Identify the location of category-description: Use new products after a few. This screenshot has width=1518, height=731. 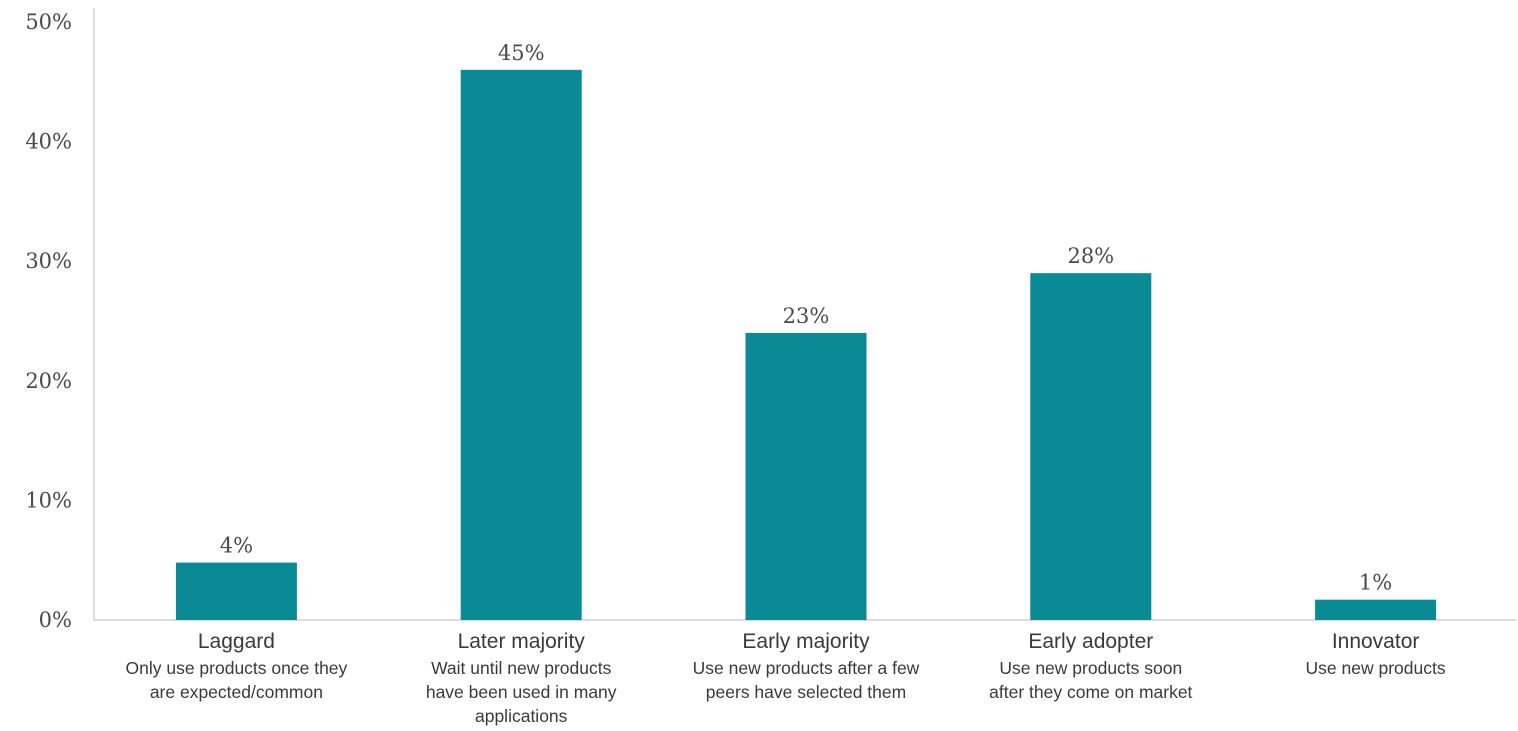
(806, 668).